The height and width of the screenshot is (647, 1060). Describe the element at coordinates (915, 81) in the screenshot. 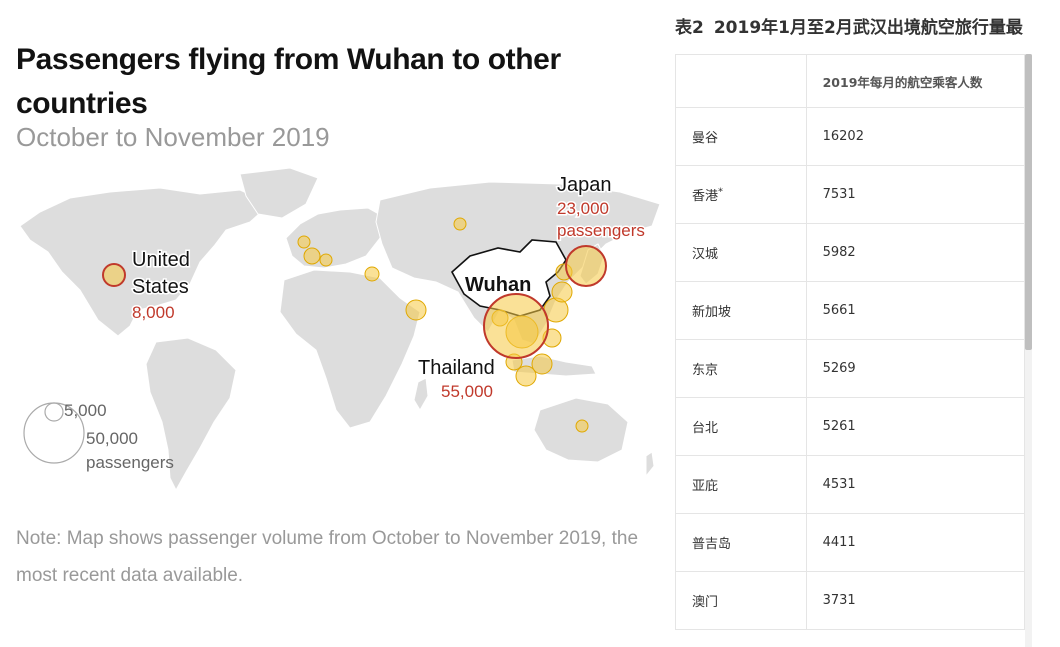

I see `table-header-passengers: 2019年每月的航空乘客人数` at that location.